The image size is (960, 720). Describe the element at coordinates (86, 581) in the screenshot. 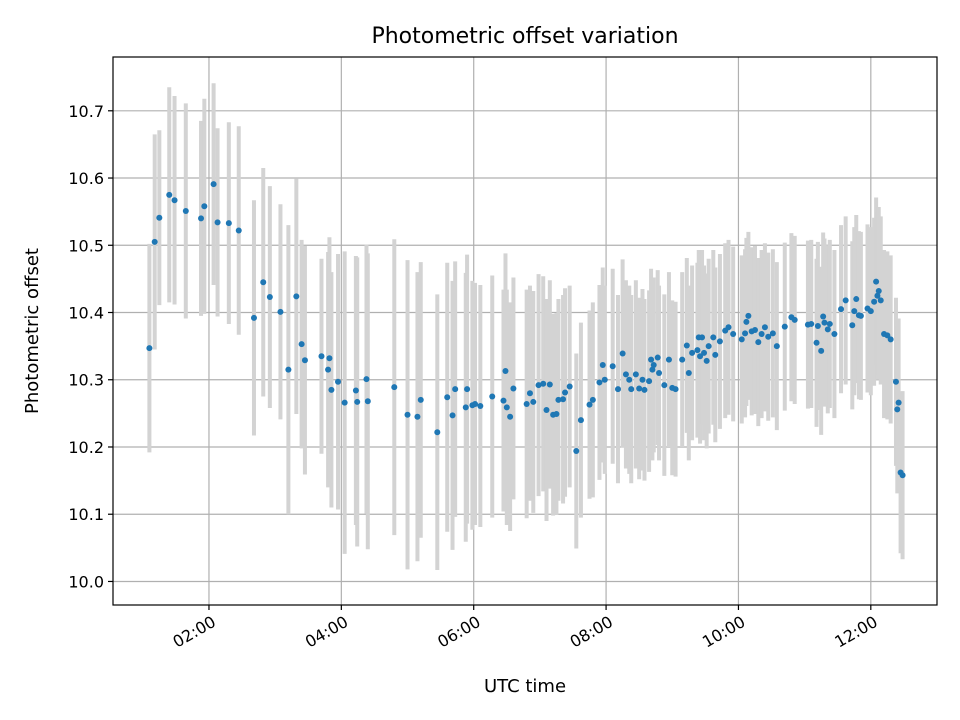

I see `y-tick-label: 10.0` at that location.